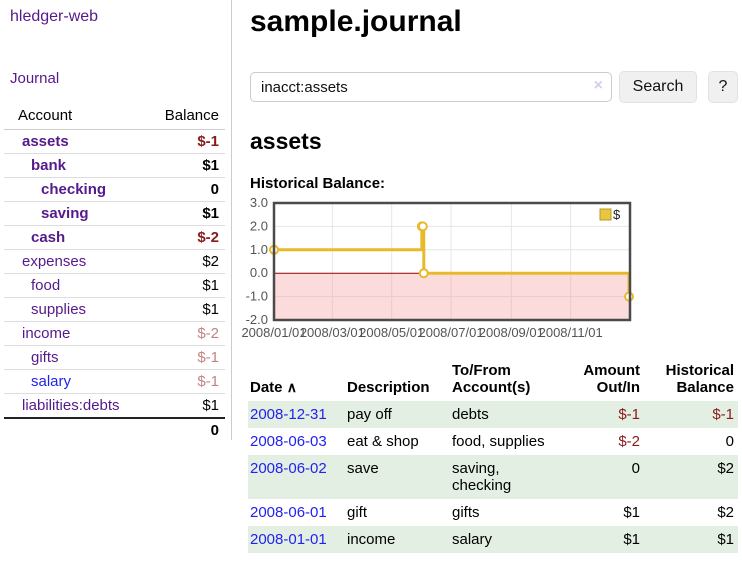  What do you see at coordinates (71, 405) in the screenshot?
I see `account-link-liabilities-debts: liabilities:debts` at bounding box center [71, 405].